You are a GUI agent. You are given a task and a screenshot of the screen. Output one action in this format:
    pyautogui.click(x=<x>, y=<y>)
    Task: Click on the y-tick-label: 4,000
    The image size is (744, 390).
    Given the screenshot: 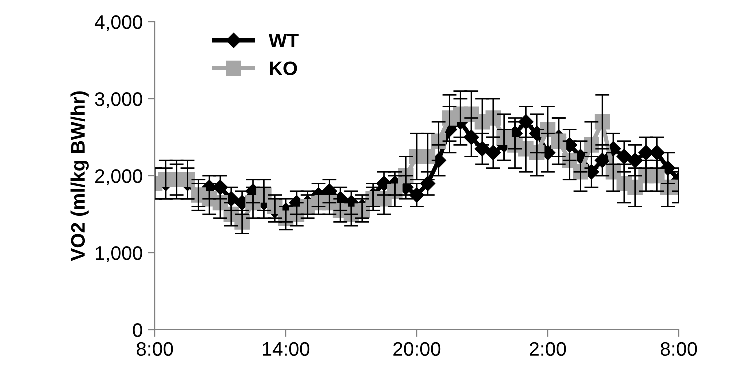 What is the action you would take?
    pyautogui.click(x=118, y=23)
    